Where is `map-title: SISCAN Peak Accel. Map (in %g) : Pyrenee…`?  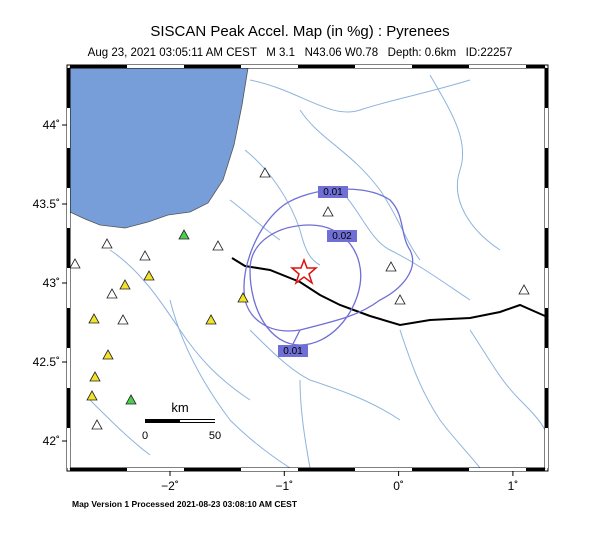
map-title: SISCAN Peak Accel. Map (in %g) : Pyrenee… is located at coordinates (299, 31).